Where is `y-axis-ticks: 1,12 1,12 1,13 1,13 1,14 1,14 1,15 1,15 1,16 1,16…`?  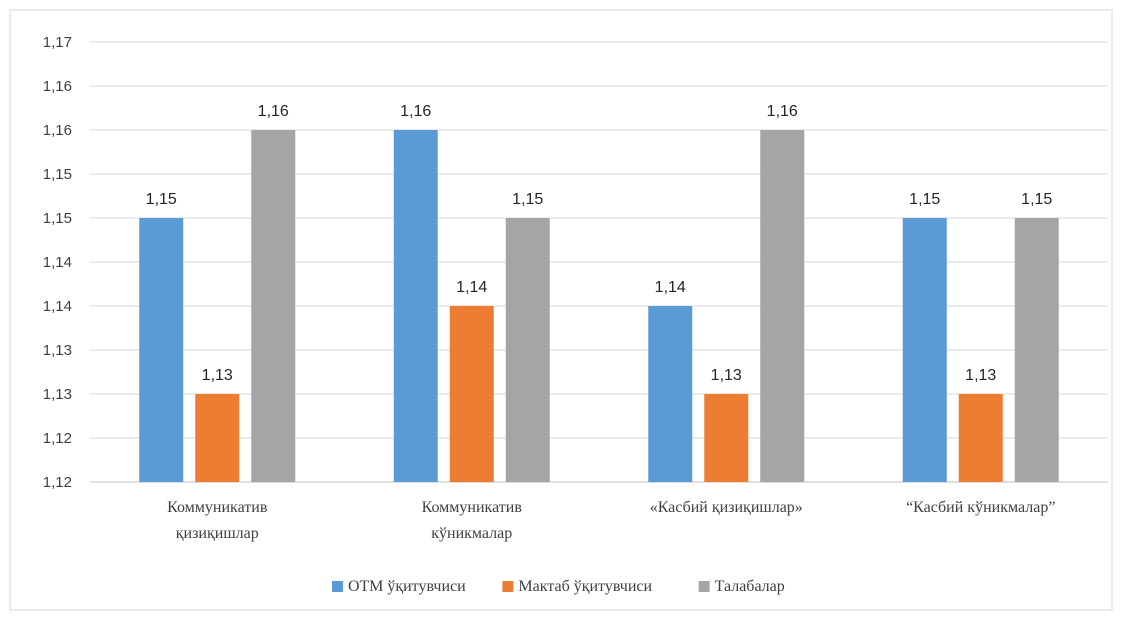 y-axis-ticks: 1,12 1,12 1,13 1,13 1,14 1,14 1,15 1,15 1,16 1,16… is located at coordinates (57, 262).